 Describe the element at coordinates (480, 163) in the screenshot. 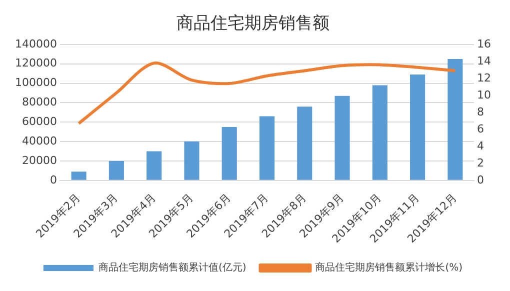

I see `y2-tick-label: 2` at that location.